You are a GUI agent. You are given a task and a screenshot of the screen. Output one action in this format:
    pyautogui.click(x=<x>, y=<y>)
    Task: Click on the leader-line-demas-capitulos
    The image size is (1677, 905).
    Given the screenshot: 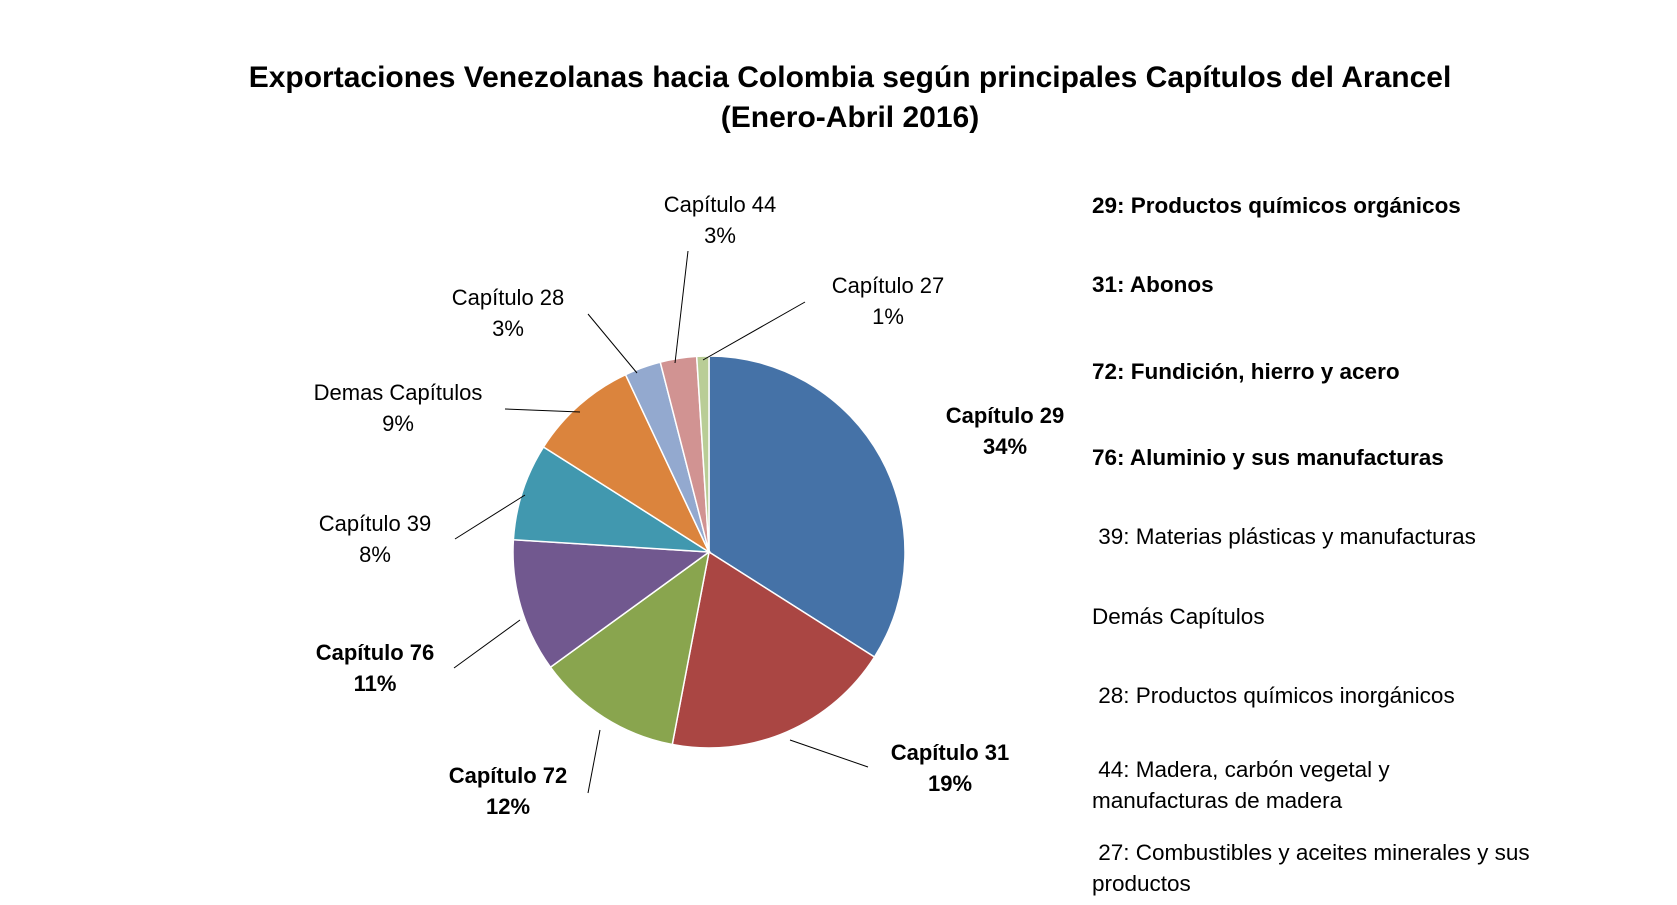 What is the action you would take?
    pyautogui.click(x=542, y=410)
    